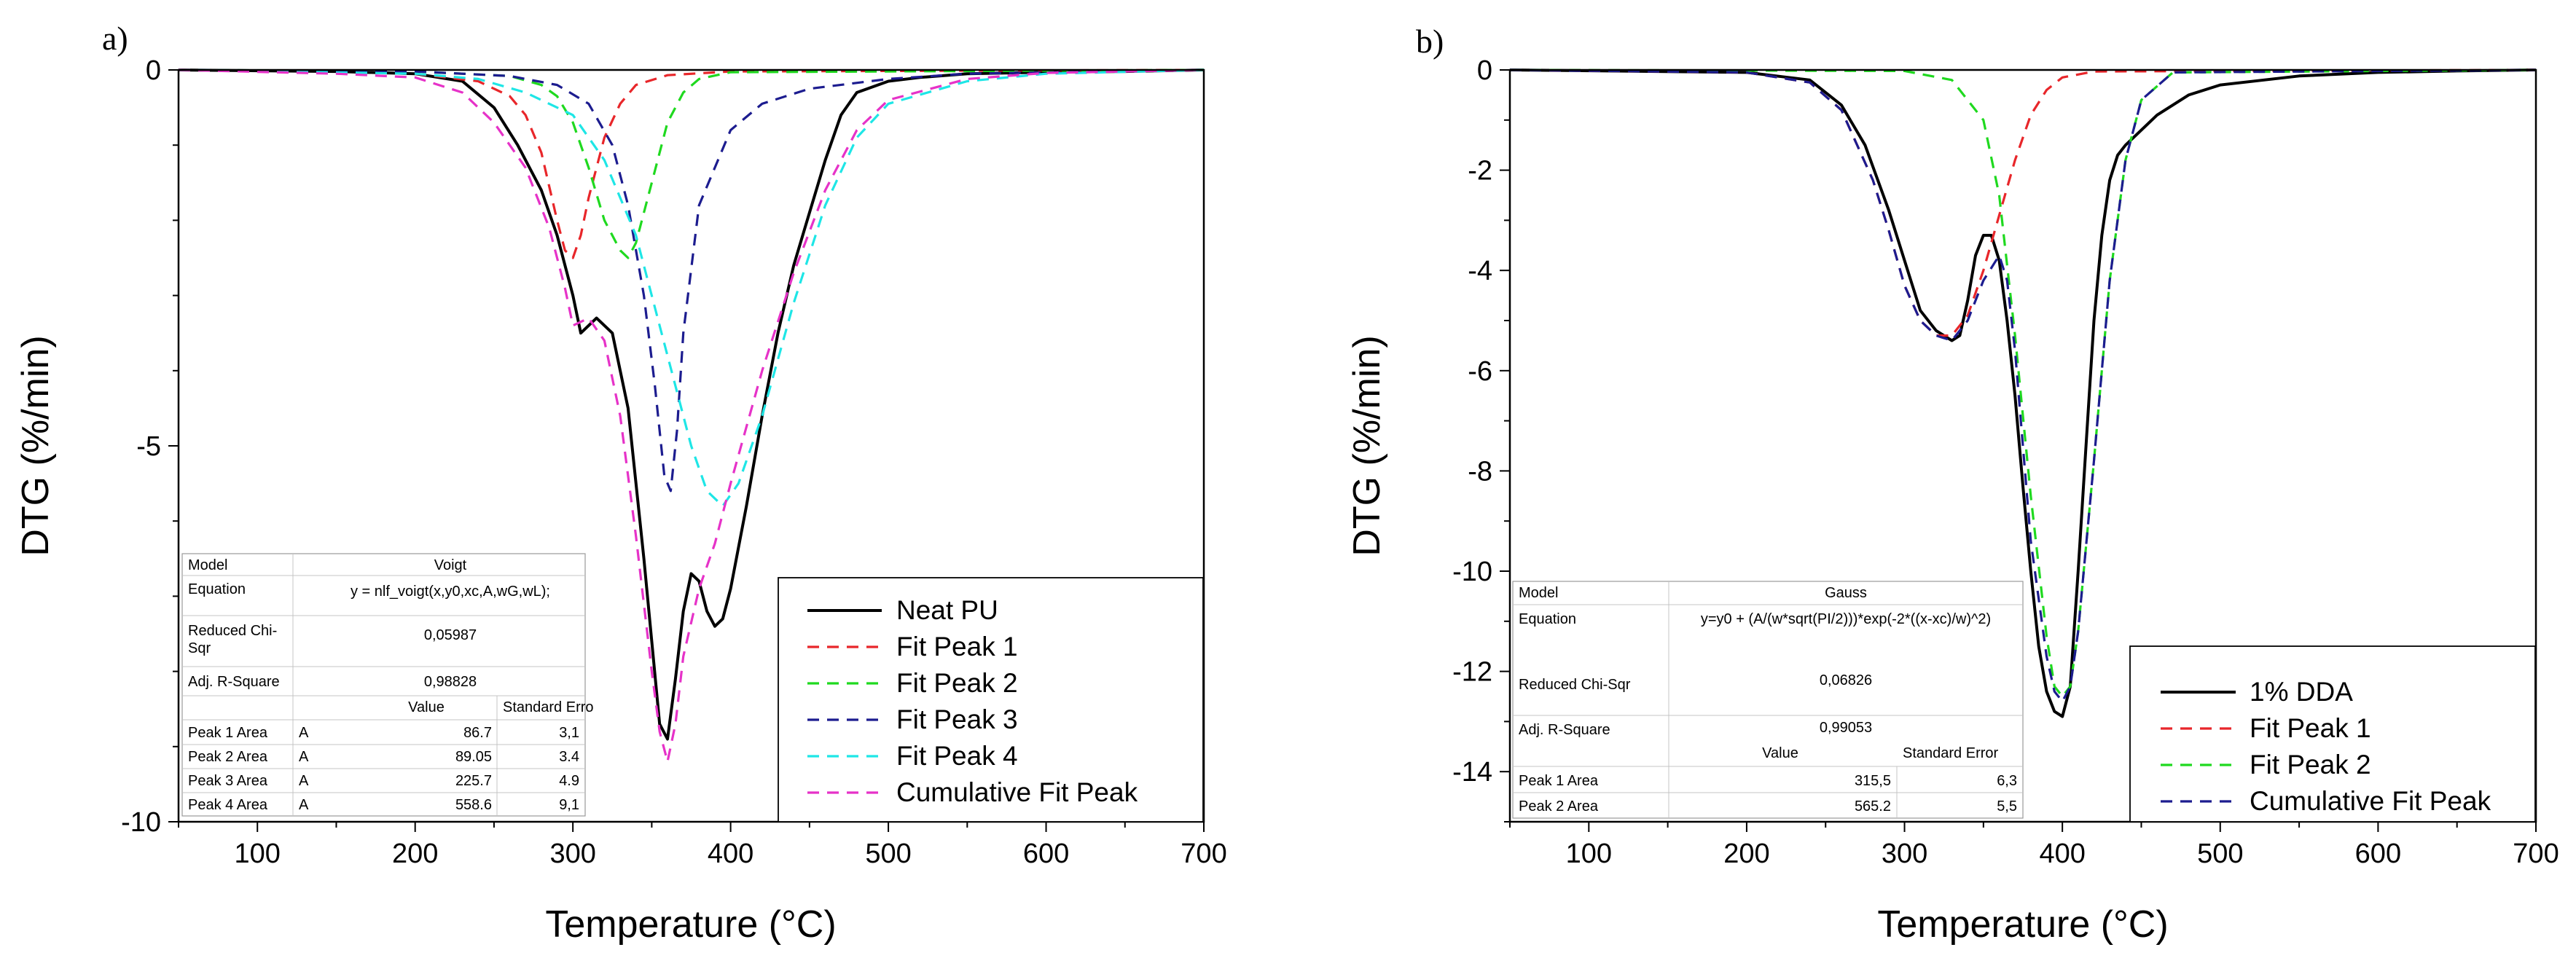  Describe the element at coordinates (1484, 70) in the screenshot. I see `panel-b-y-tick-label: 0` at that location.